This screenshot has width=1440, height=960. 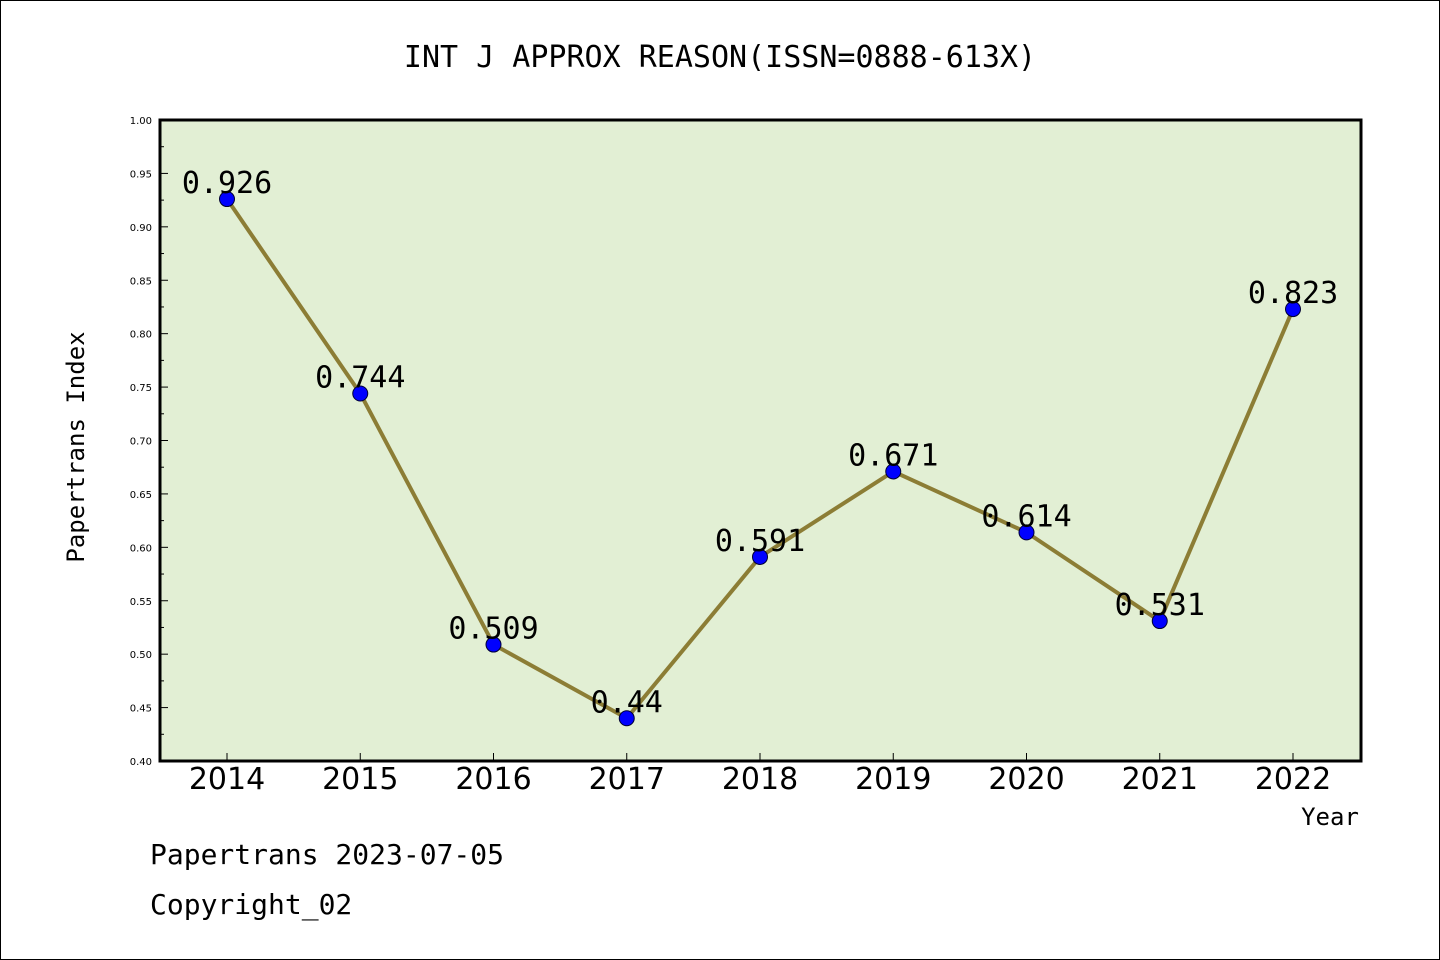 What do you see at coordinates (141, 762) in the screenshot?
I see `y-tick-label: 0.40` at bounding box center [141, 762].